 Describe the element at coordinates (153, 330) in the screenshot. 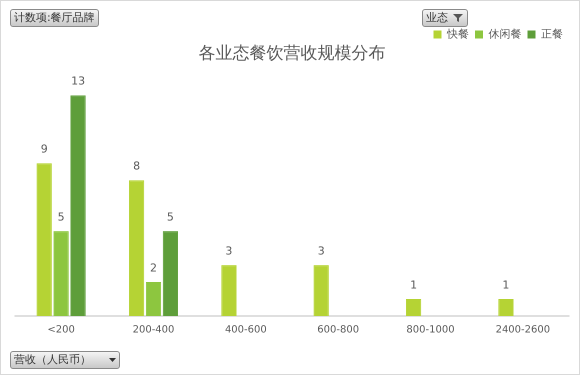

I see `x-tick-label: 200-400` at that location.